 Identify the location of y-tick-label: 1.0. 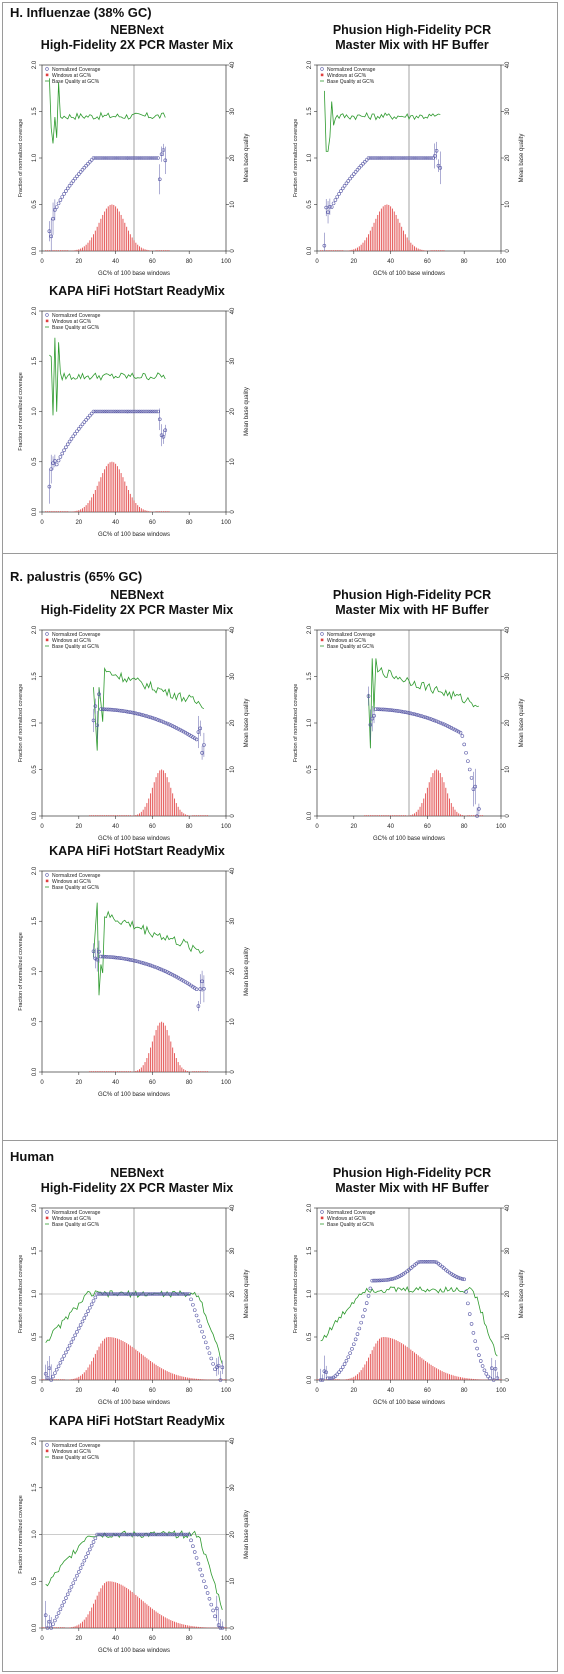
(310, 722).